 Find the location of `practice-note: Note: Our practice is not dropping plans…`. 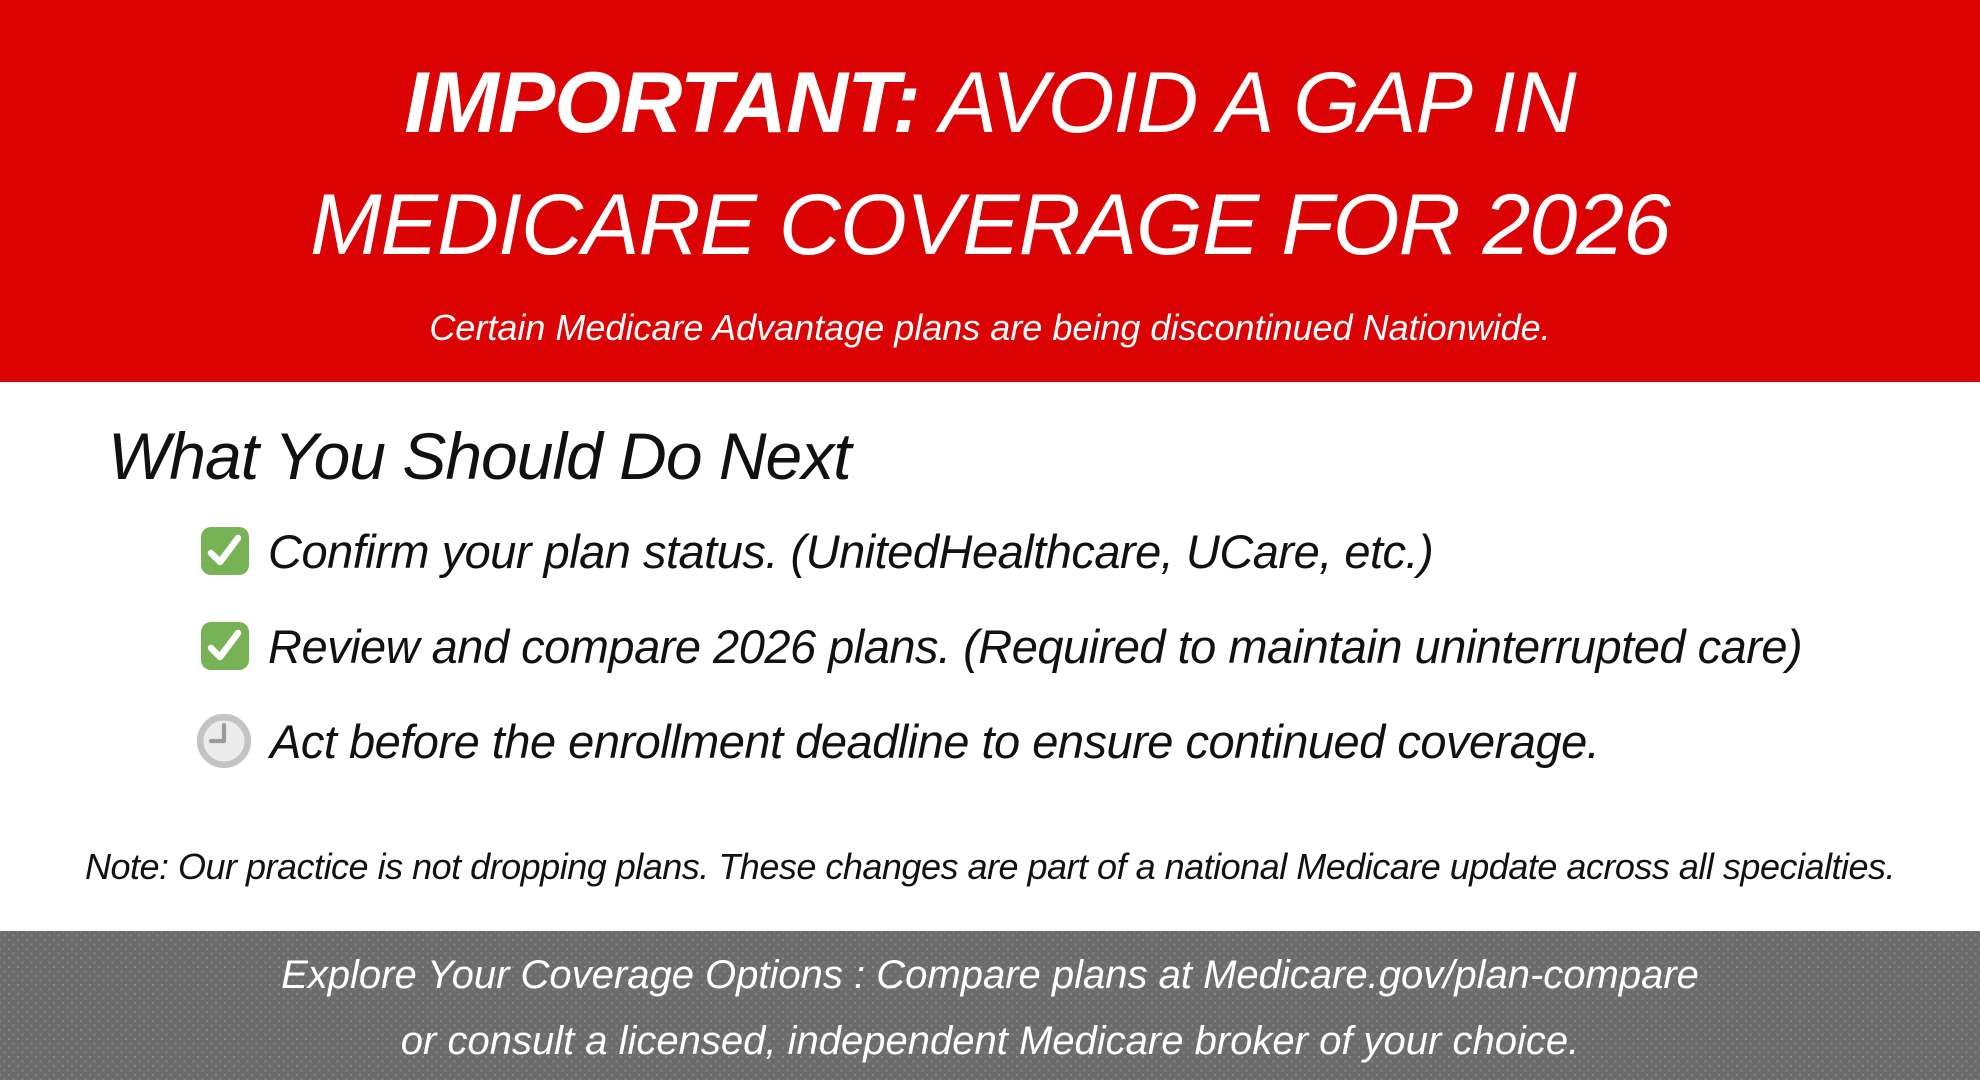

practice-note: Note: Our practice is not dropping plans… is located at coordinates (990, 866).